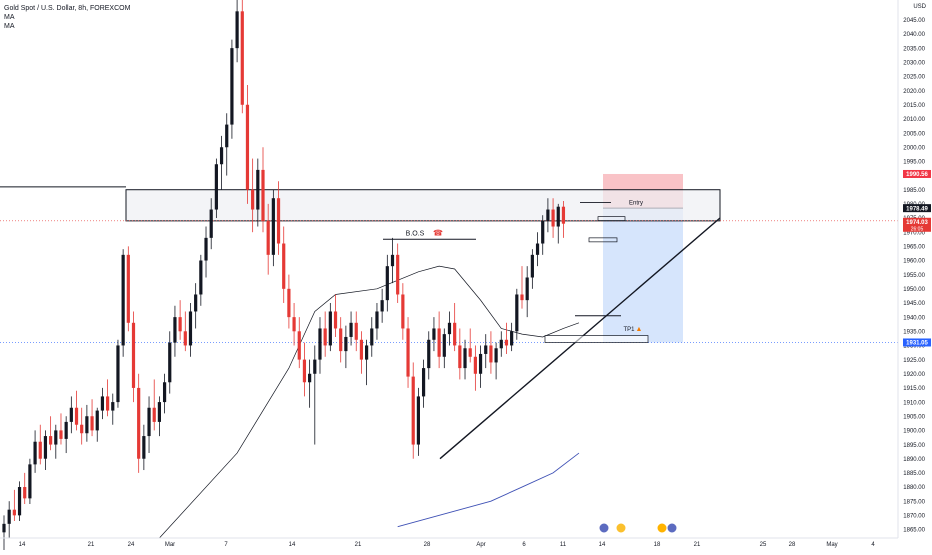 The image size is (932, 555). What do you see at coordinates (9, 26) in the screenshot?
I see `ma-indicator-2: MA` at bounding box center [9, 26].